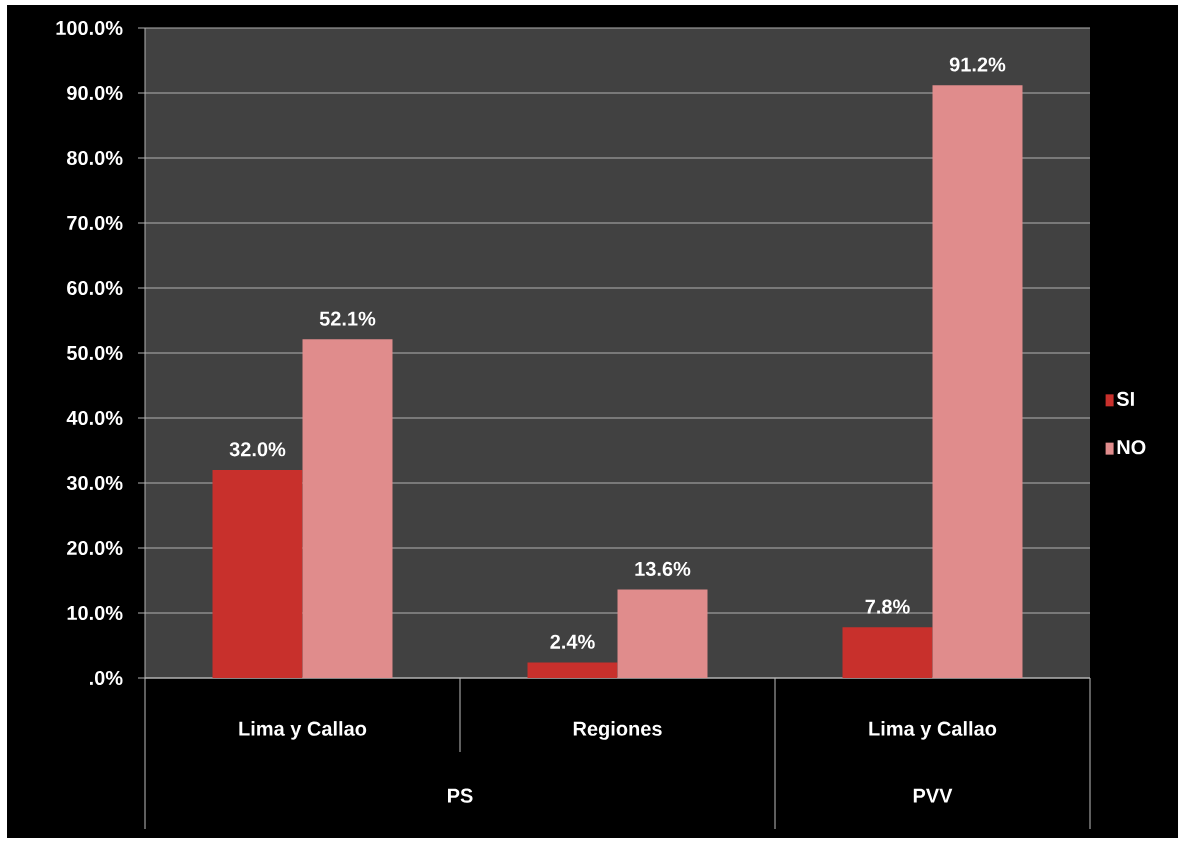 This screenshot has height=841, width=1181. What do you see at coordinates (460, 795) in the screenshot?
I see `text: PS` at bounding box center [460, 795].